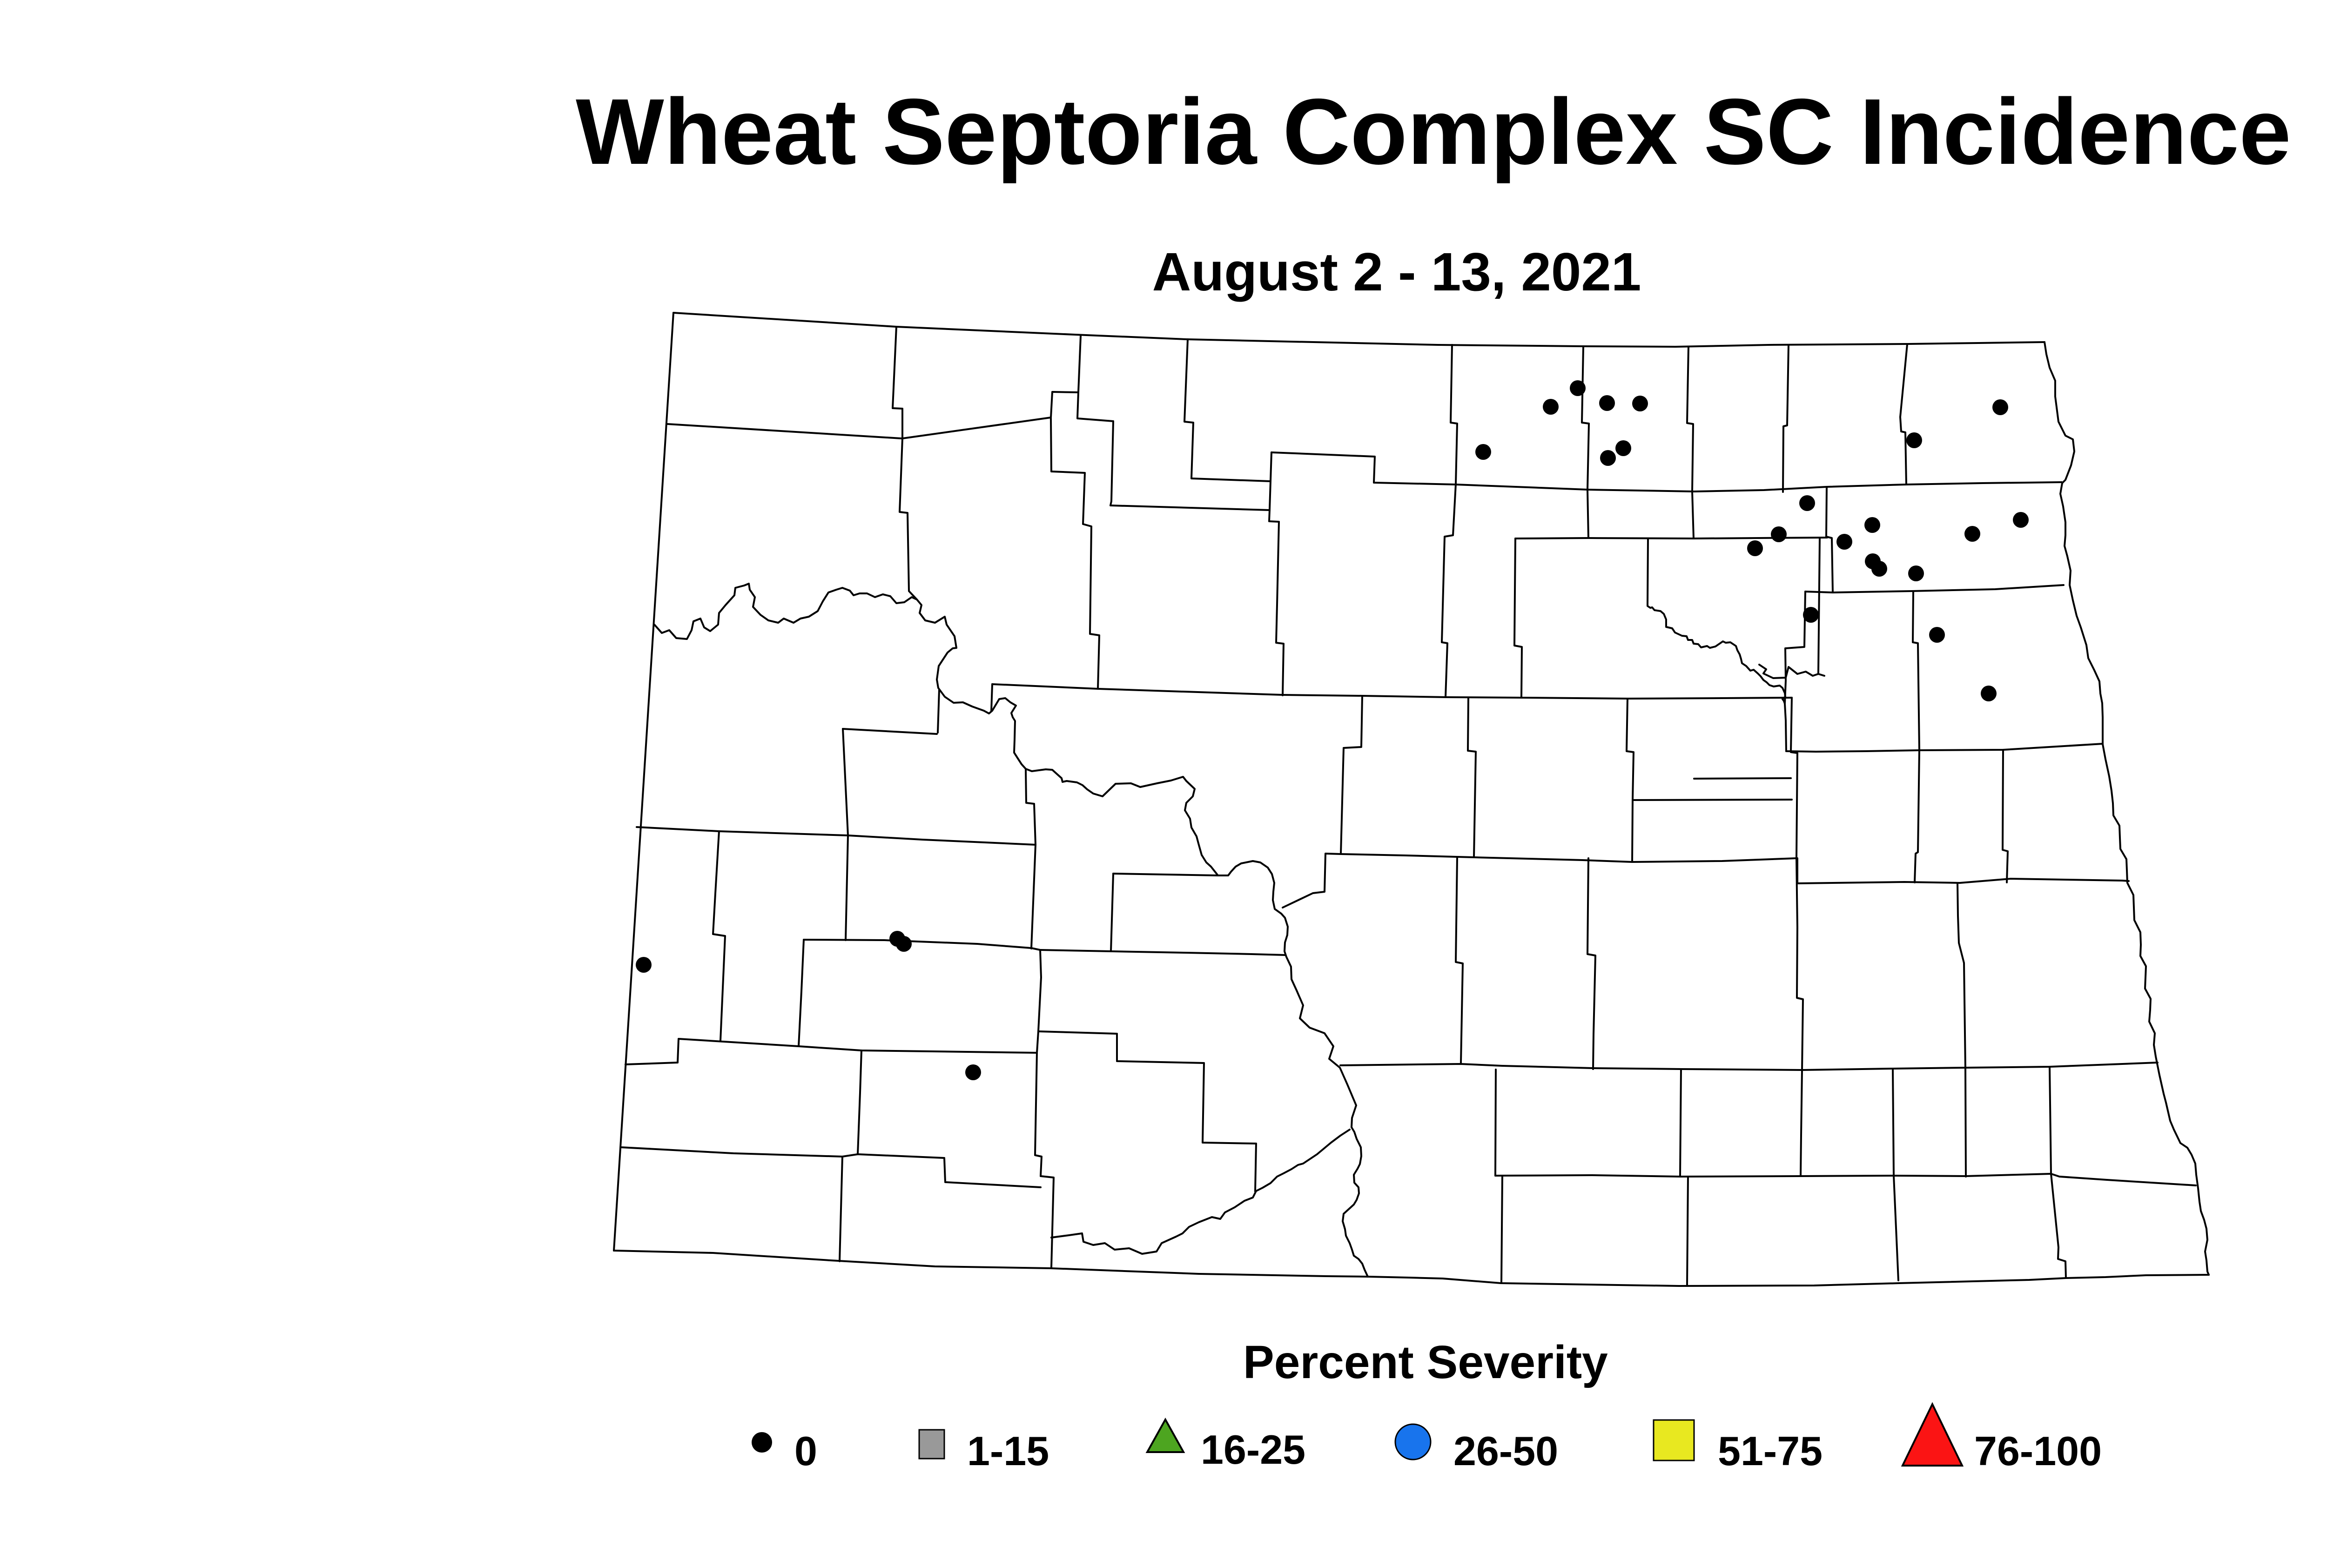  I want to click on svg-text: 51-75, so click(1770, 1451).